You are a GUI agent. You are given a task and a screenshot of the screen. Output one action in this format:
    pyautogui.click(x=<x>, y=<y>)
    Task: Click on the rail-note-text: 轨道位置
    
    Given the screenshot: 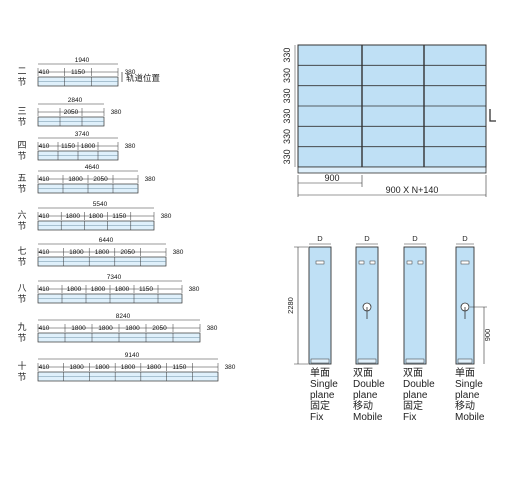 What is the action you would take?
    pyautogui.click(x=143, y=78)
    